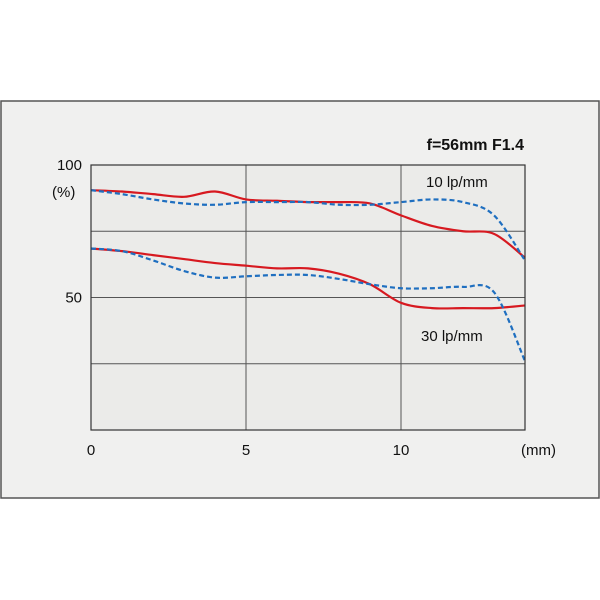  I want to click on y-tick-label: 50, so click(73, 298).